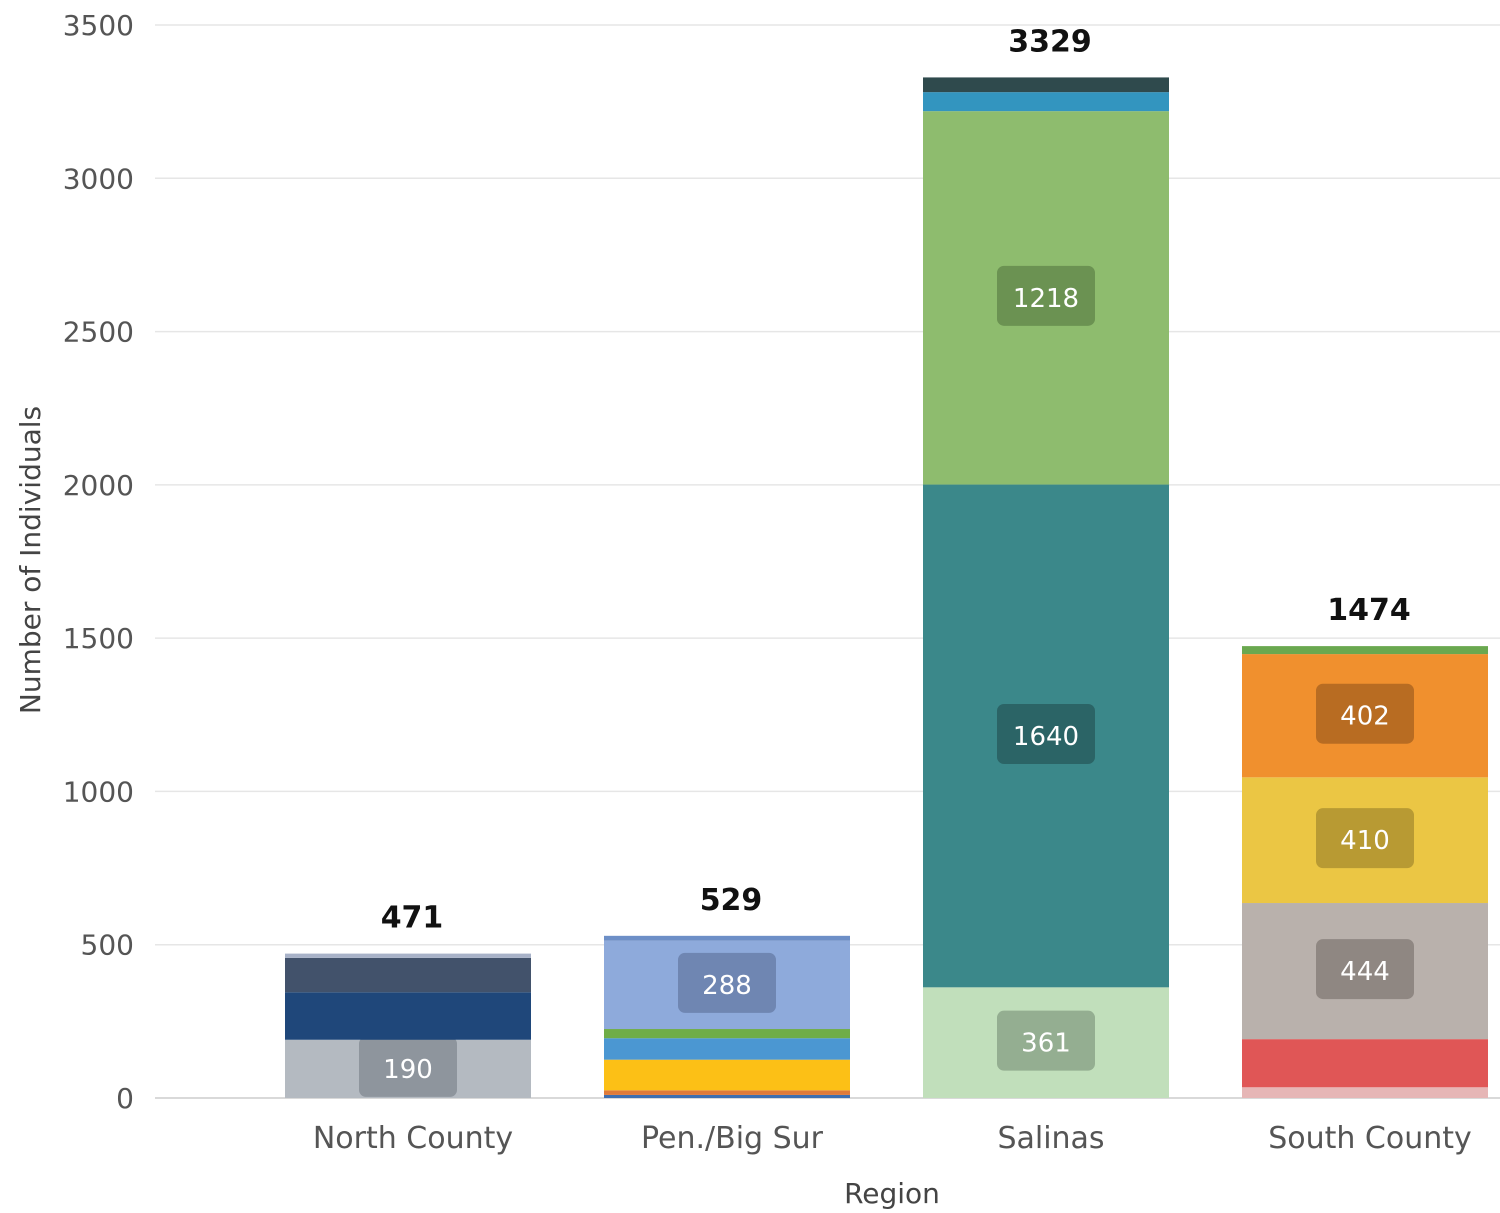 The image size is (1500, 1213). What do you see at coordinates (1046, 1044) in the screenshot?
I see `data-label: 361` at bounding box center [1046, 1044].